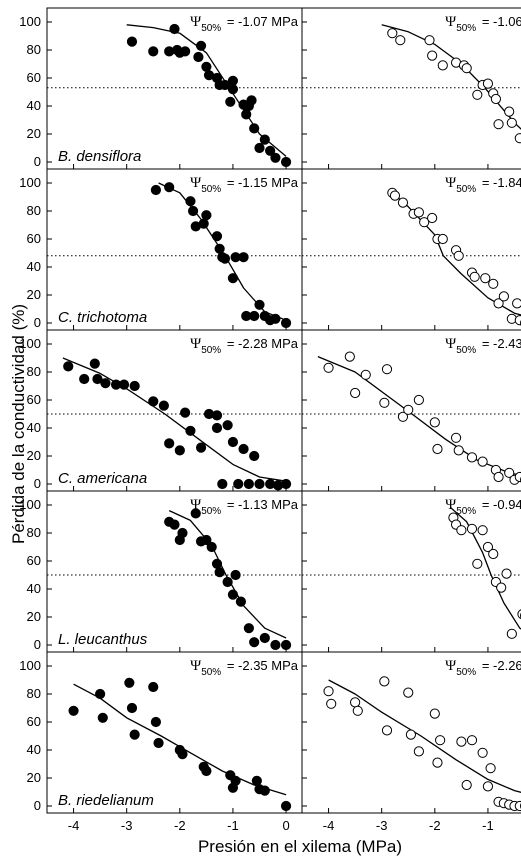 The width and height of the screenshot is (521, 862). I want to click on psi50-annotation: Ψ50% = -1.07 MPa, so click(244, 24).